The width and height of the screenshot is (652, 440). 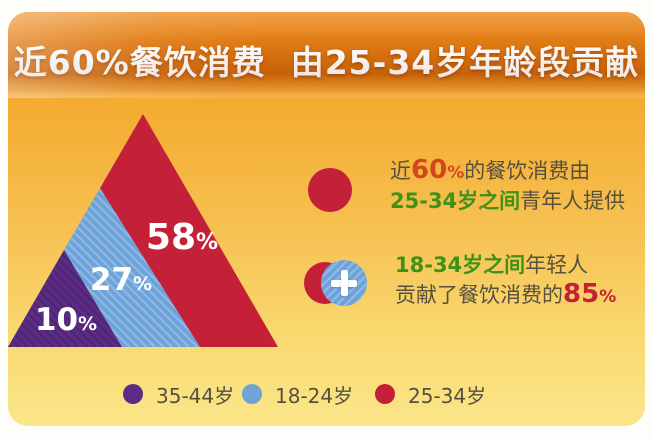 I want to click on blue-plus-circle-icon, so click(x=344, y=283).